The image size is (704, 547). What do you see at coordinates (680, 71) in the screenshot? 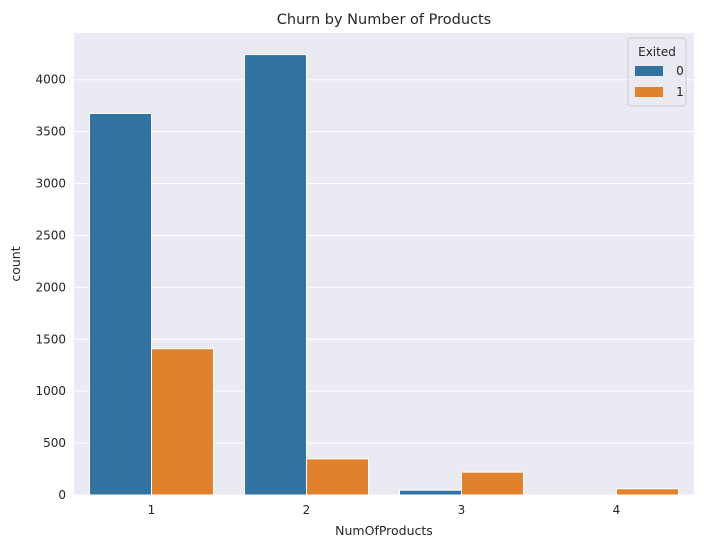
I see `legend-label-0: 0` at bounding box center [680, 71].